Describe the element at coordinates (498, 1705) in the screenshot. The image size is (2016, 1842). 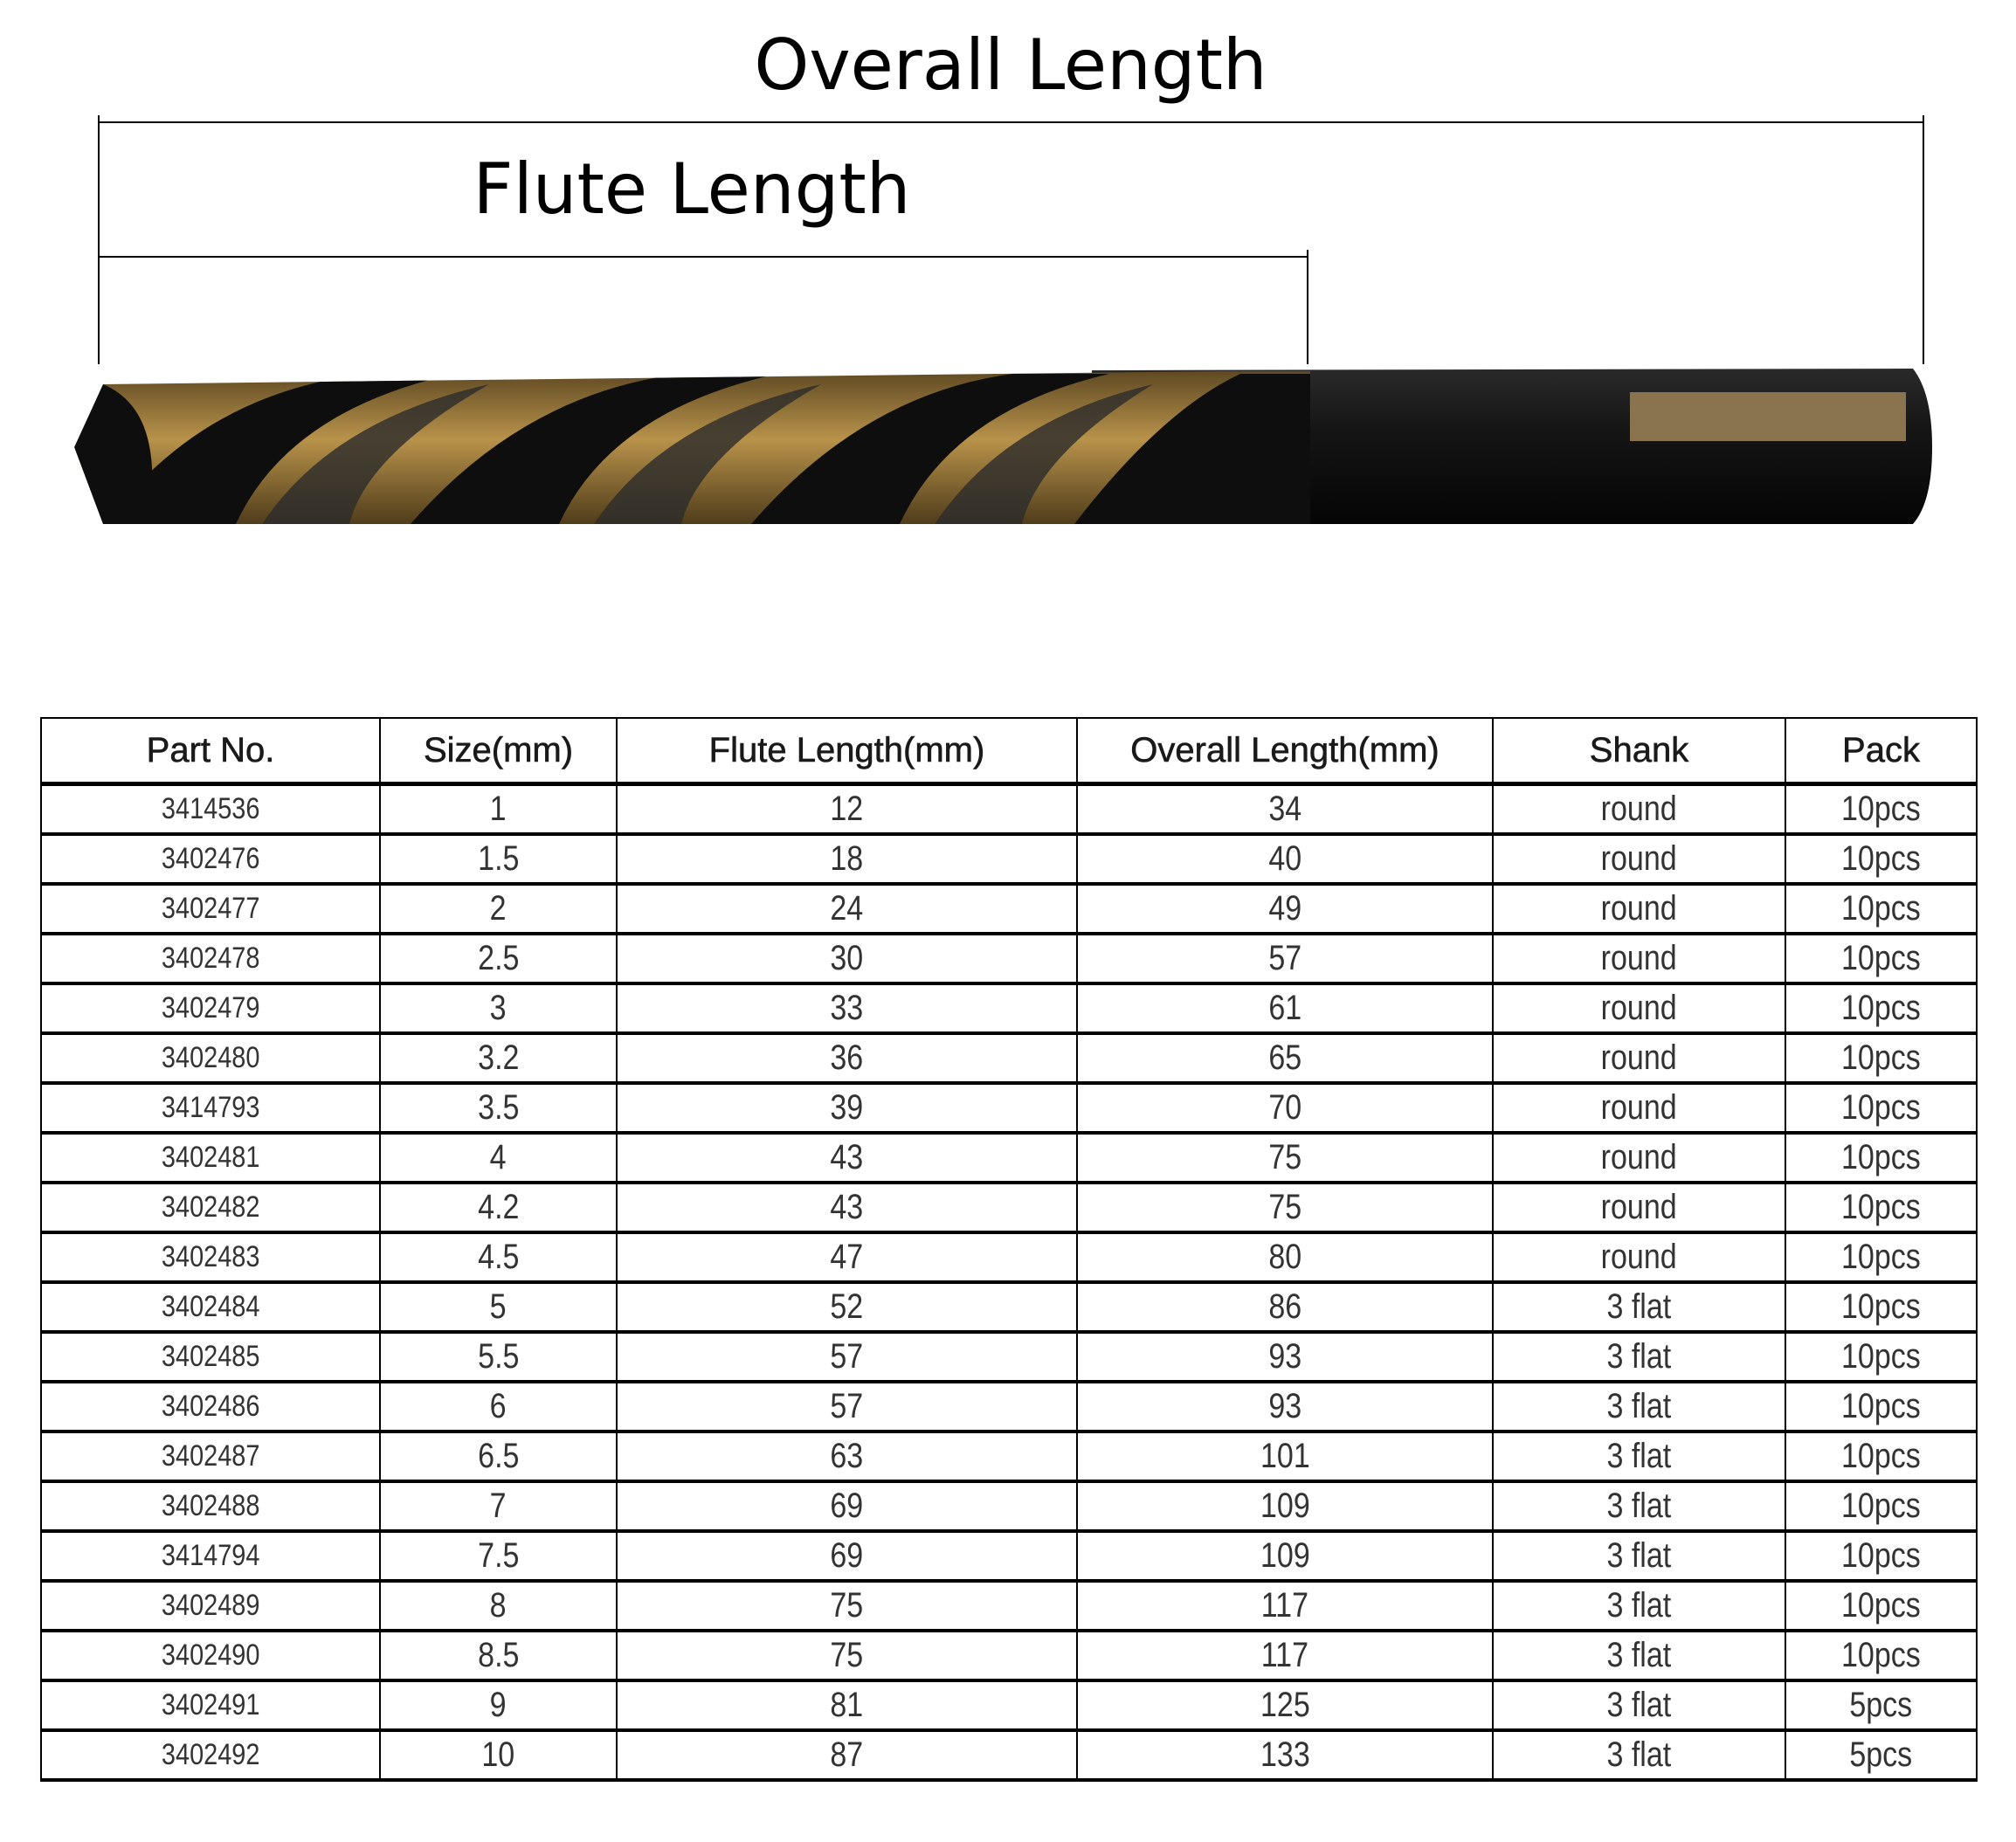
I see `cell-text: 9` at that location.